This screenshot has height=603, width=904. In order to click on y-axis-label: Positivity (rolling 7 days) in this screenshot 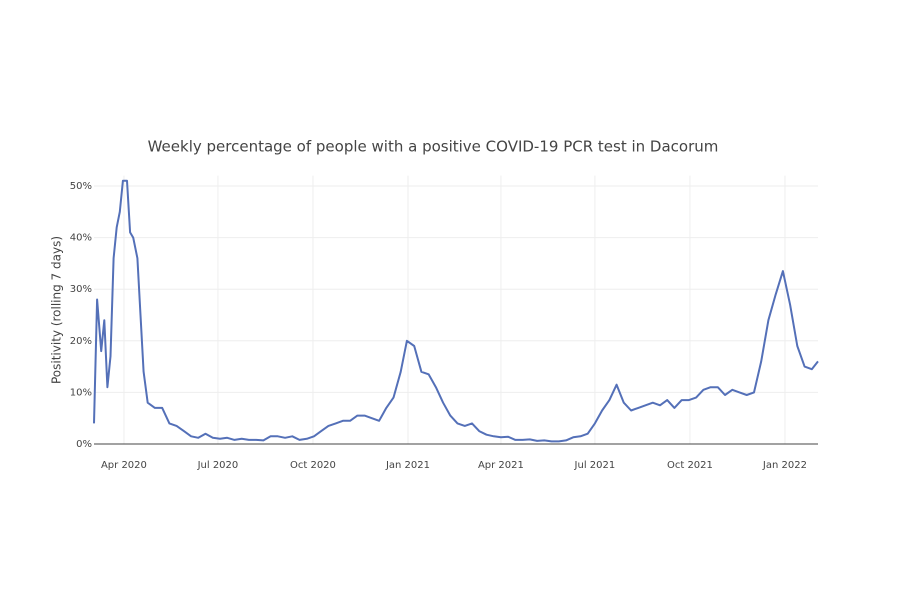, I will do `click(57, 310)`.